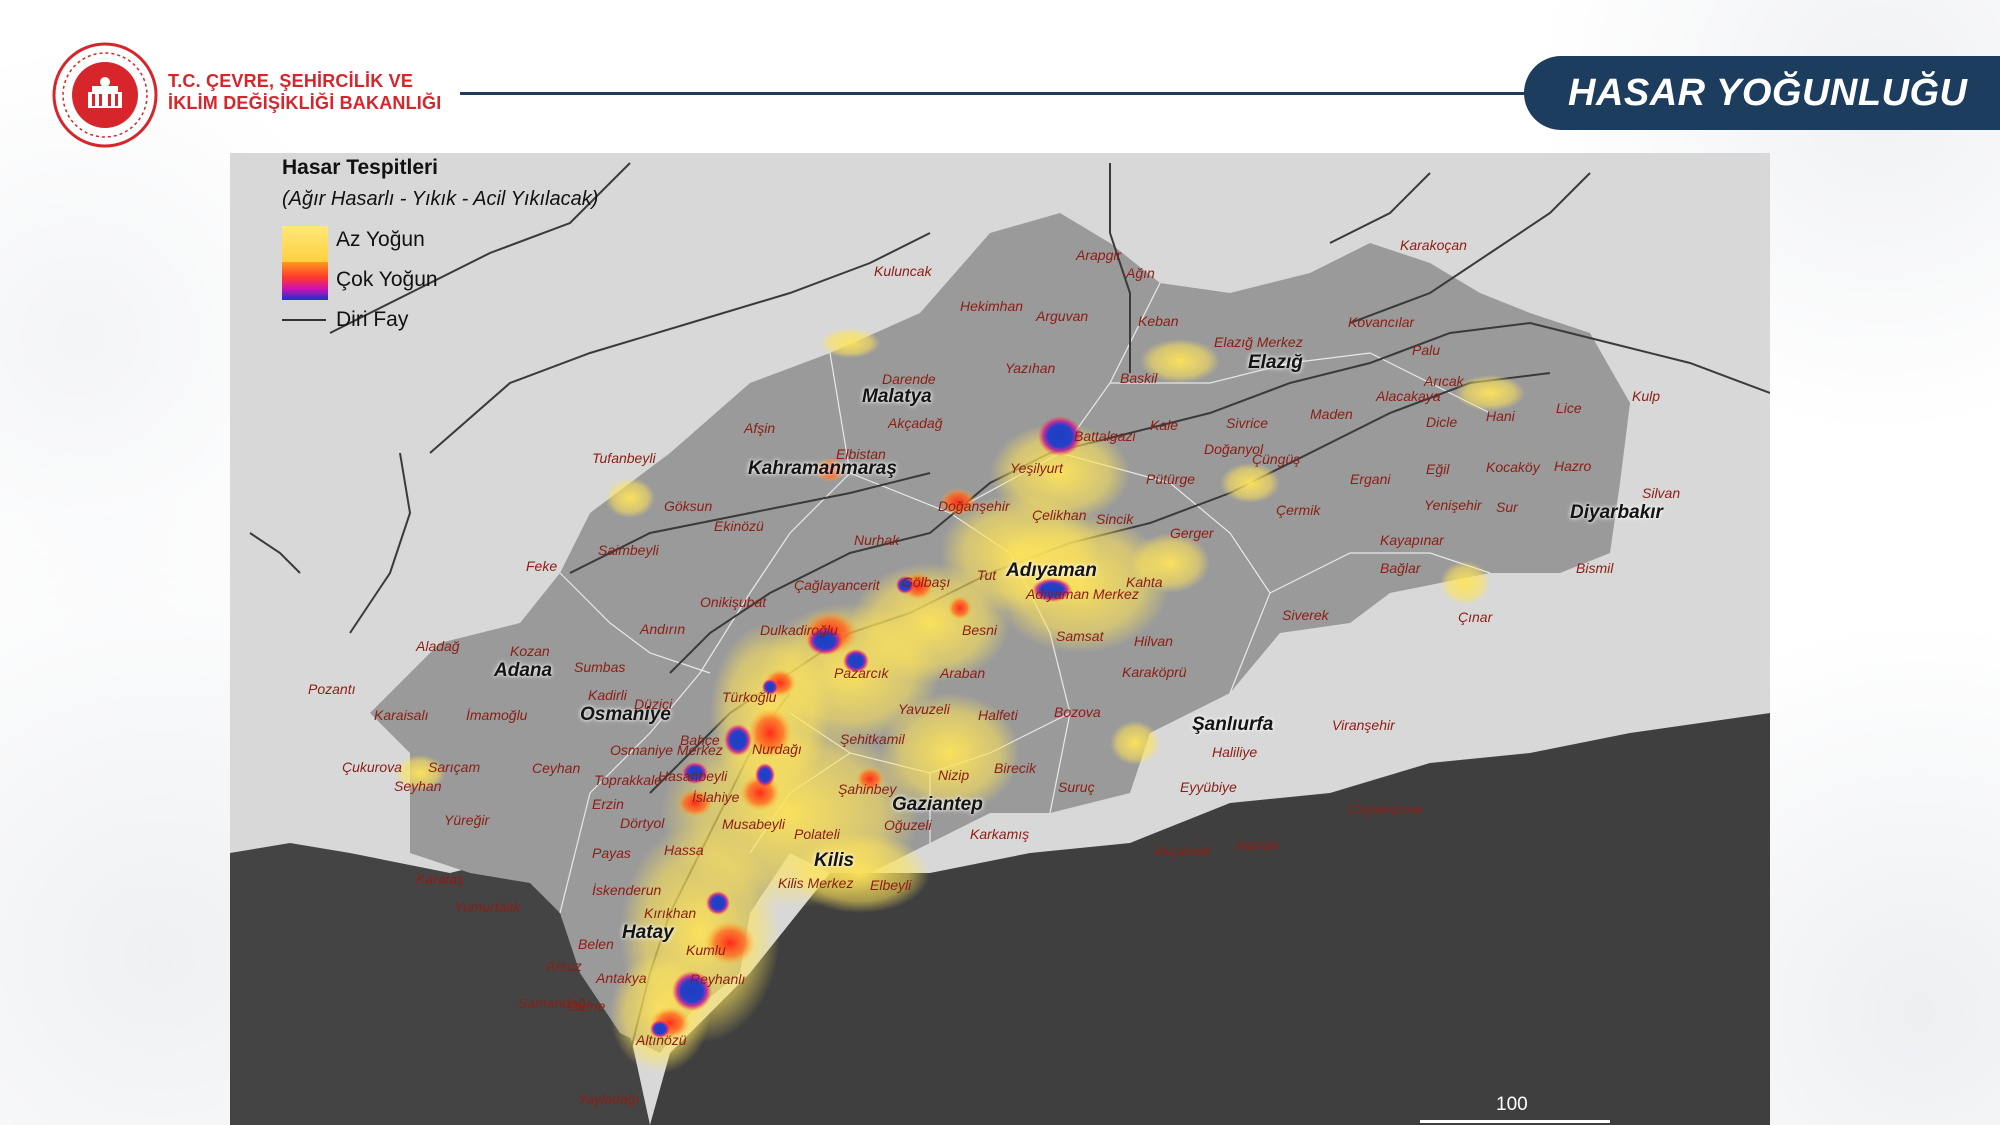 Image resolution: width=2000 pixels, height=1125 pixels. What do you see at coordinates (700, 740) in the screenshot?
I see `district-label: Bahçe` at bounding box center [700, 740].